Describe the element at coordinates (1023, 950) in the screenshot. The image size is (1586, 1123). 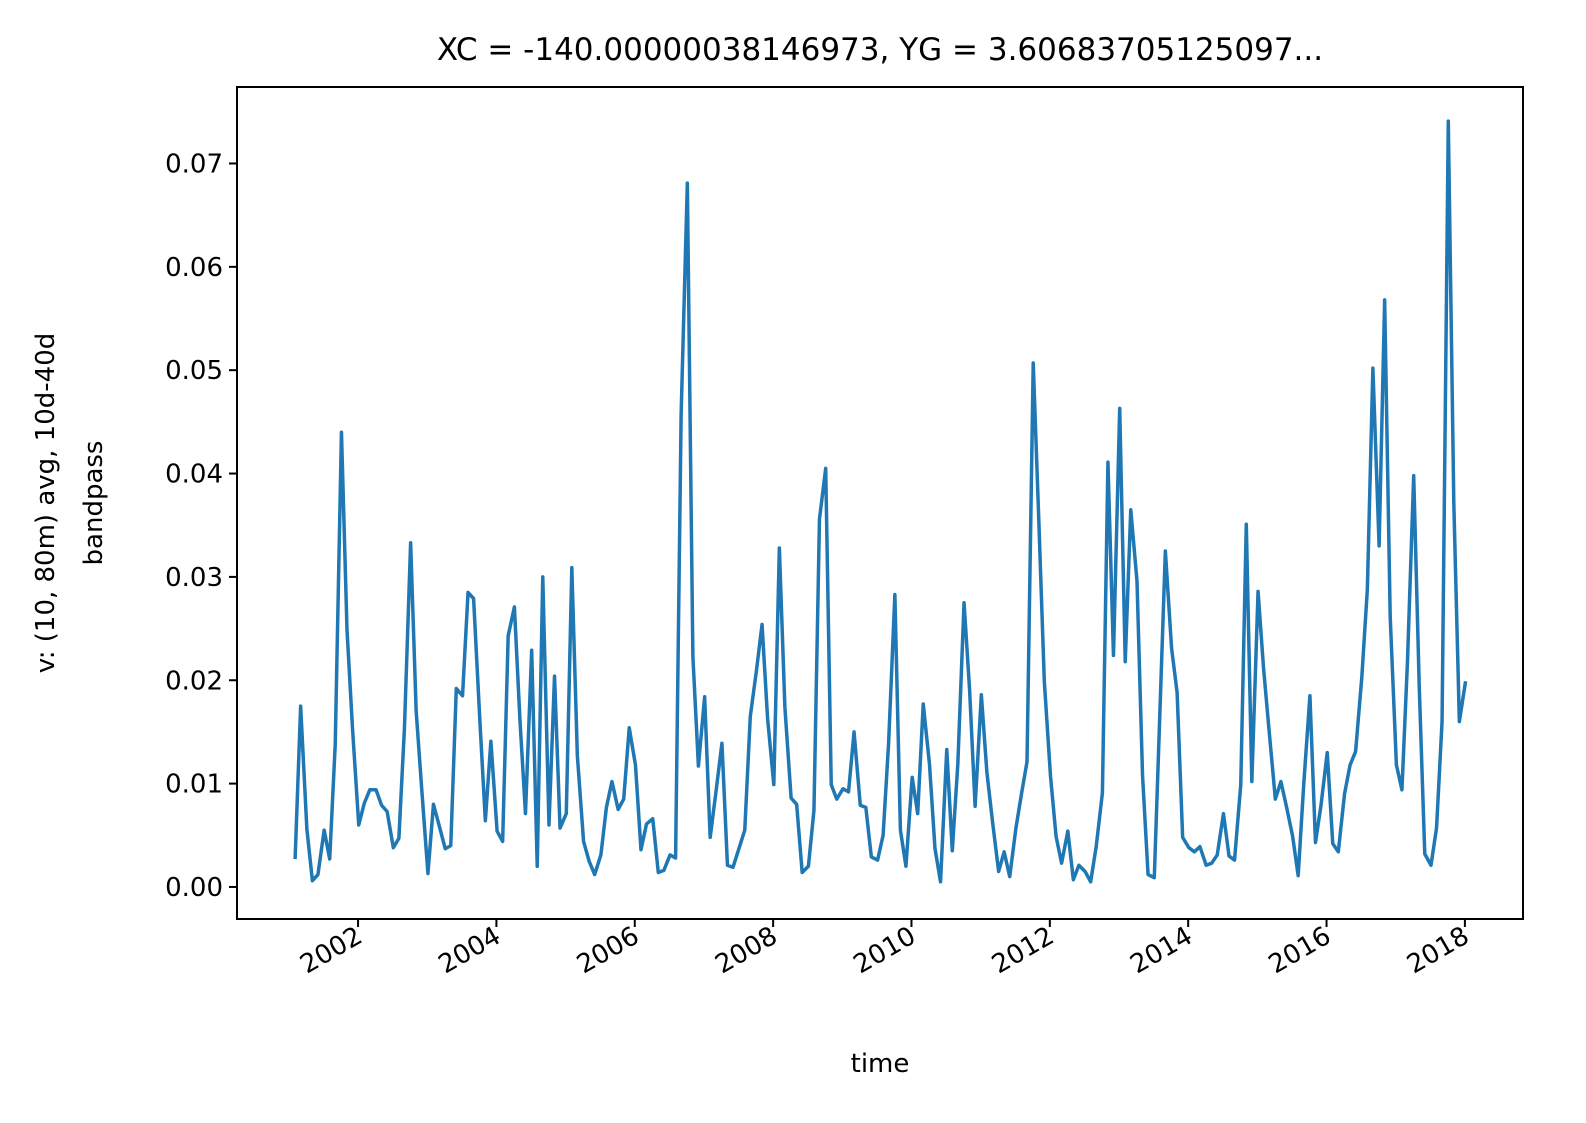
I see `x-tick-label: 2012` at that location.